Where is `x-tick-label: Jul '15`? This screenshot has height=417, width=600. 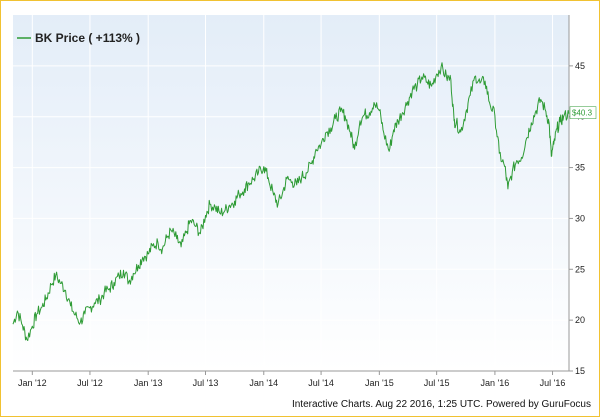
x-tick-label: Jul '15 is located at coordinates (437, 383).